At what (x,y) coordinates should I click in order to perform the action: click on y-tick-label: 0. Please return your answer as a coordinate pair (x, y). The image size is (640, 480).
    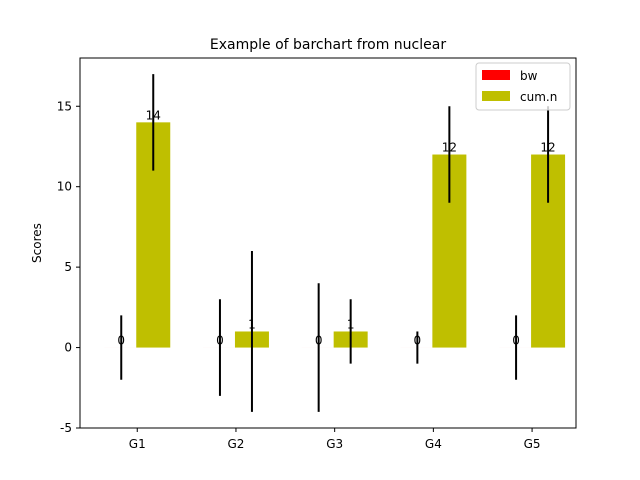
    Looking at the image, I should click on (68, 348).